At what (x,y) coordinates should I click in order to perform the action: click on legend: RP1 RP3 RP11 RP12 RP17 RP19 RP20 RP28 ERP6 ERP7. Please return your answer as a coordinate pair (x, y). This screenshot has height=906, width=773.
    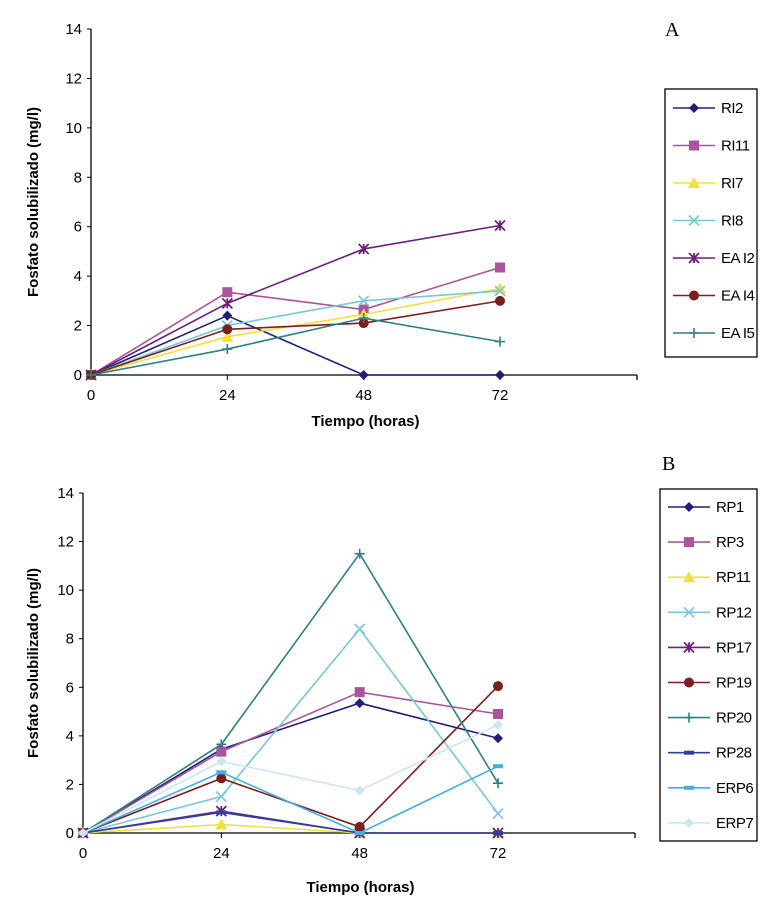
    Looking at the image, I should click on (708, 665).